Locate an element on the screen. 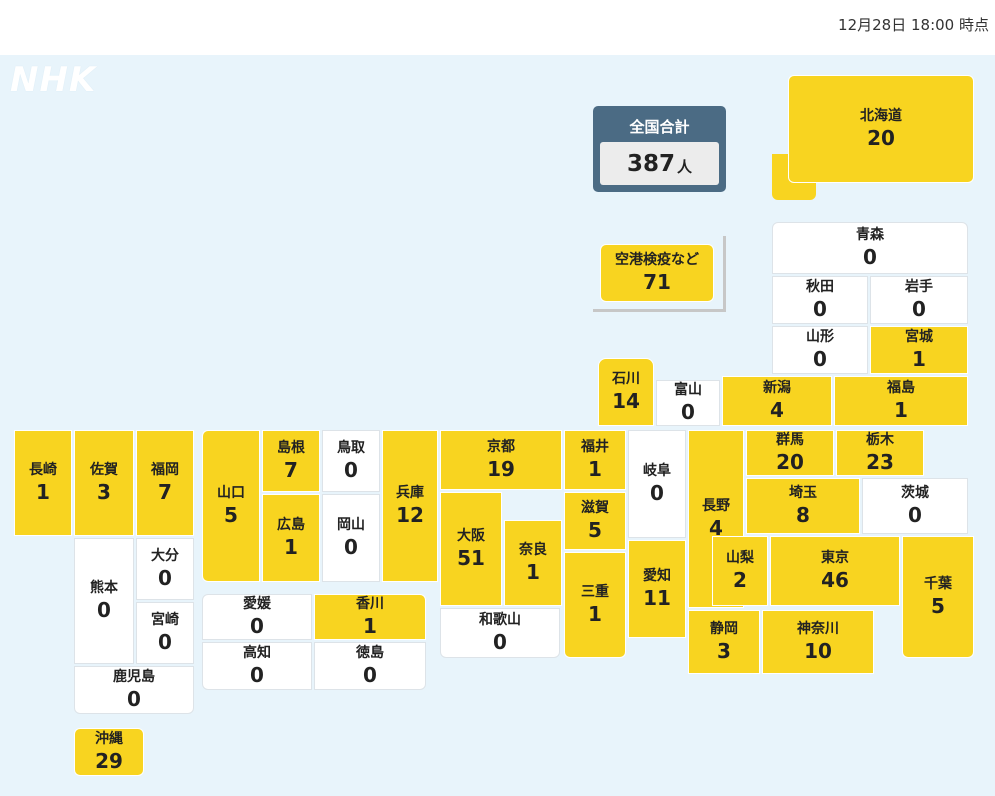  prefecture-name: 鳥取 is located at coordinates (351, 448).